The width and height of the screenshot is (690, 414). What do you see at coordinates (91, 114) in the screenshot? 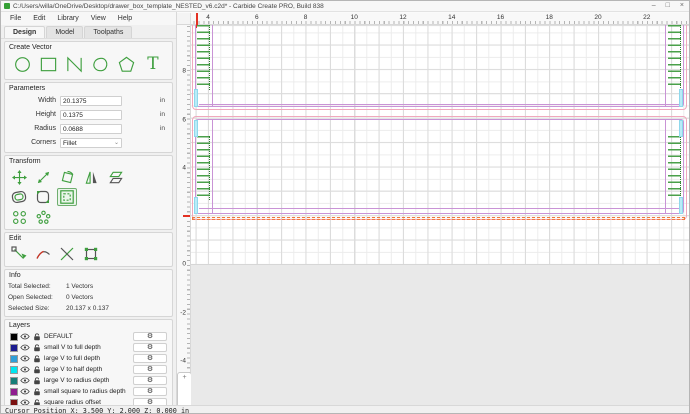
I see `height-field: 0.1375` at bounding box center [91, 114].